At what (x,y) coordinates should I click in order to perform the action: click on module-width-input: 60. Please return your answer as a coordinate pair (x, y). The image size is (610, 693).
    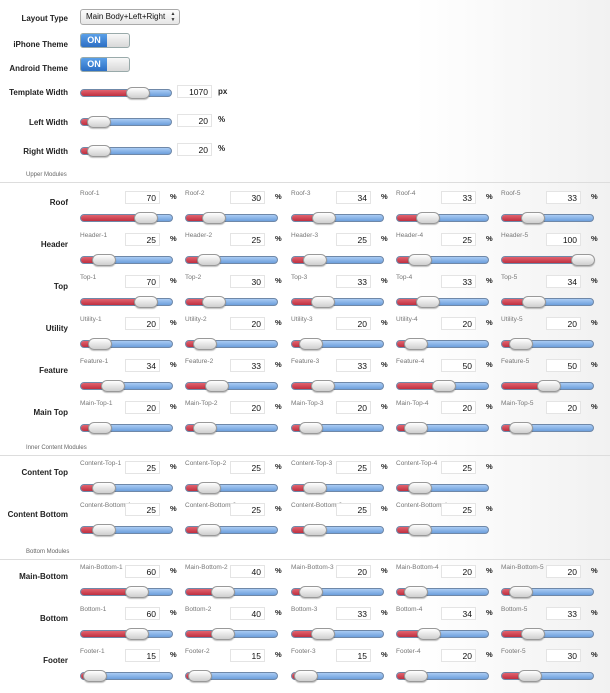
    Looking at the image, I should click on (142, 613).